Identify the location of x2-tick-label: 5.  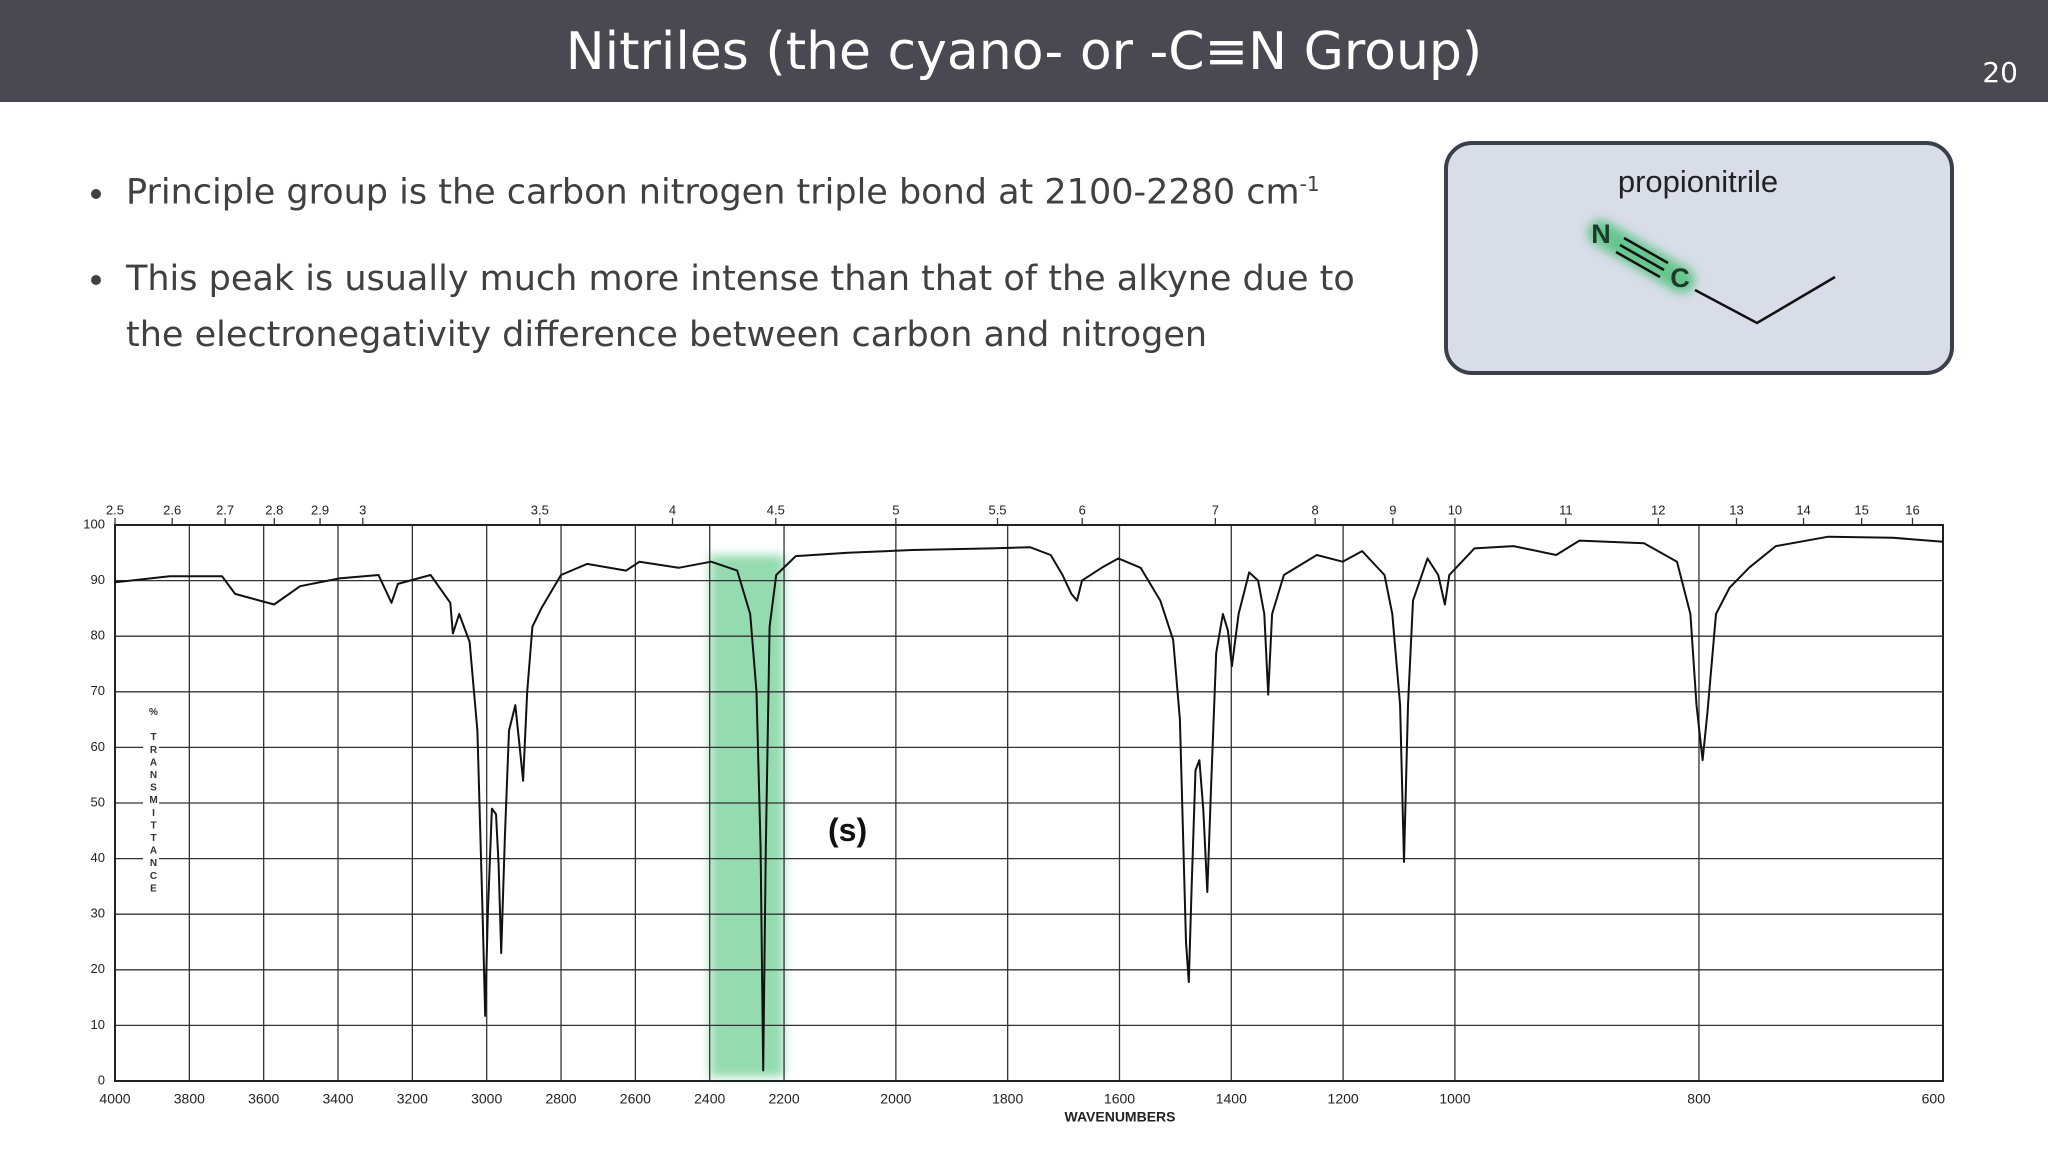
(895, 509).